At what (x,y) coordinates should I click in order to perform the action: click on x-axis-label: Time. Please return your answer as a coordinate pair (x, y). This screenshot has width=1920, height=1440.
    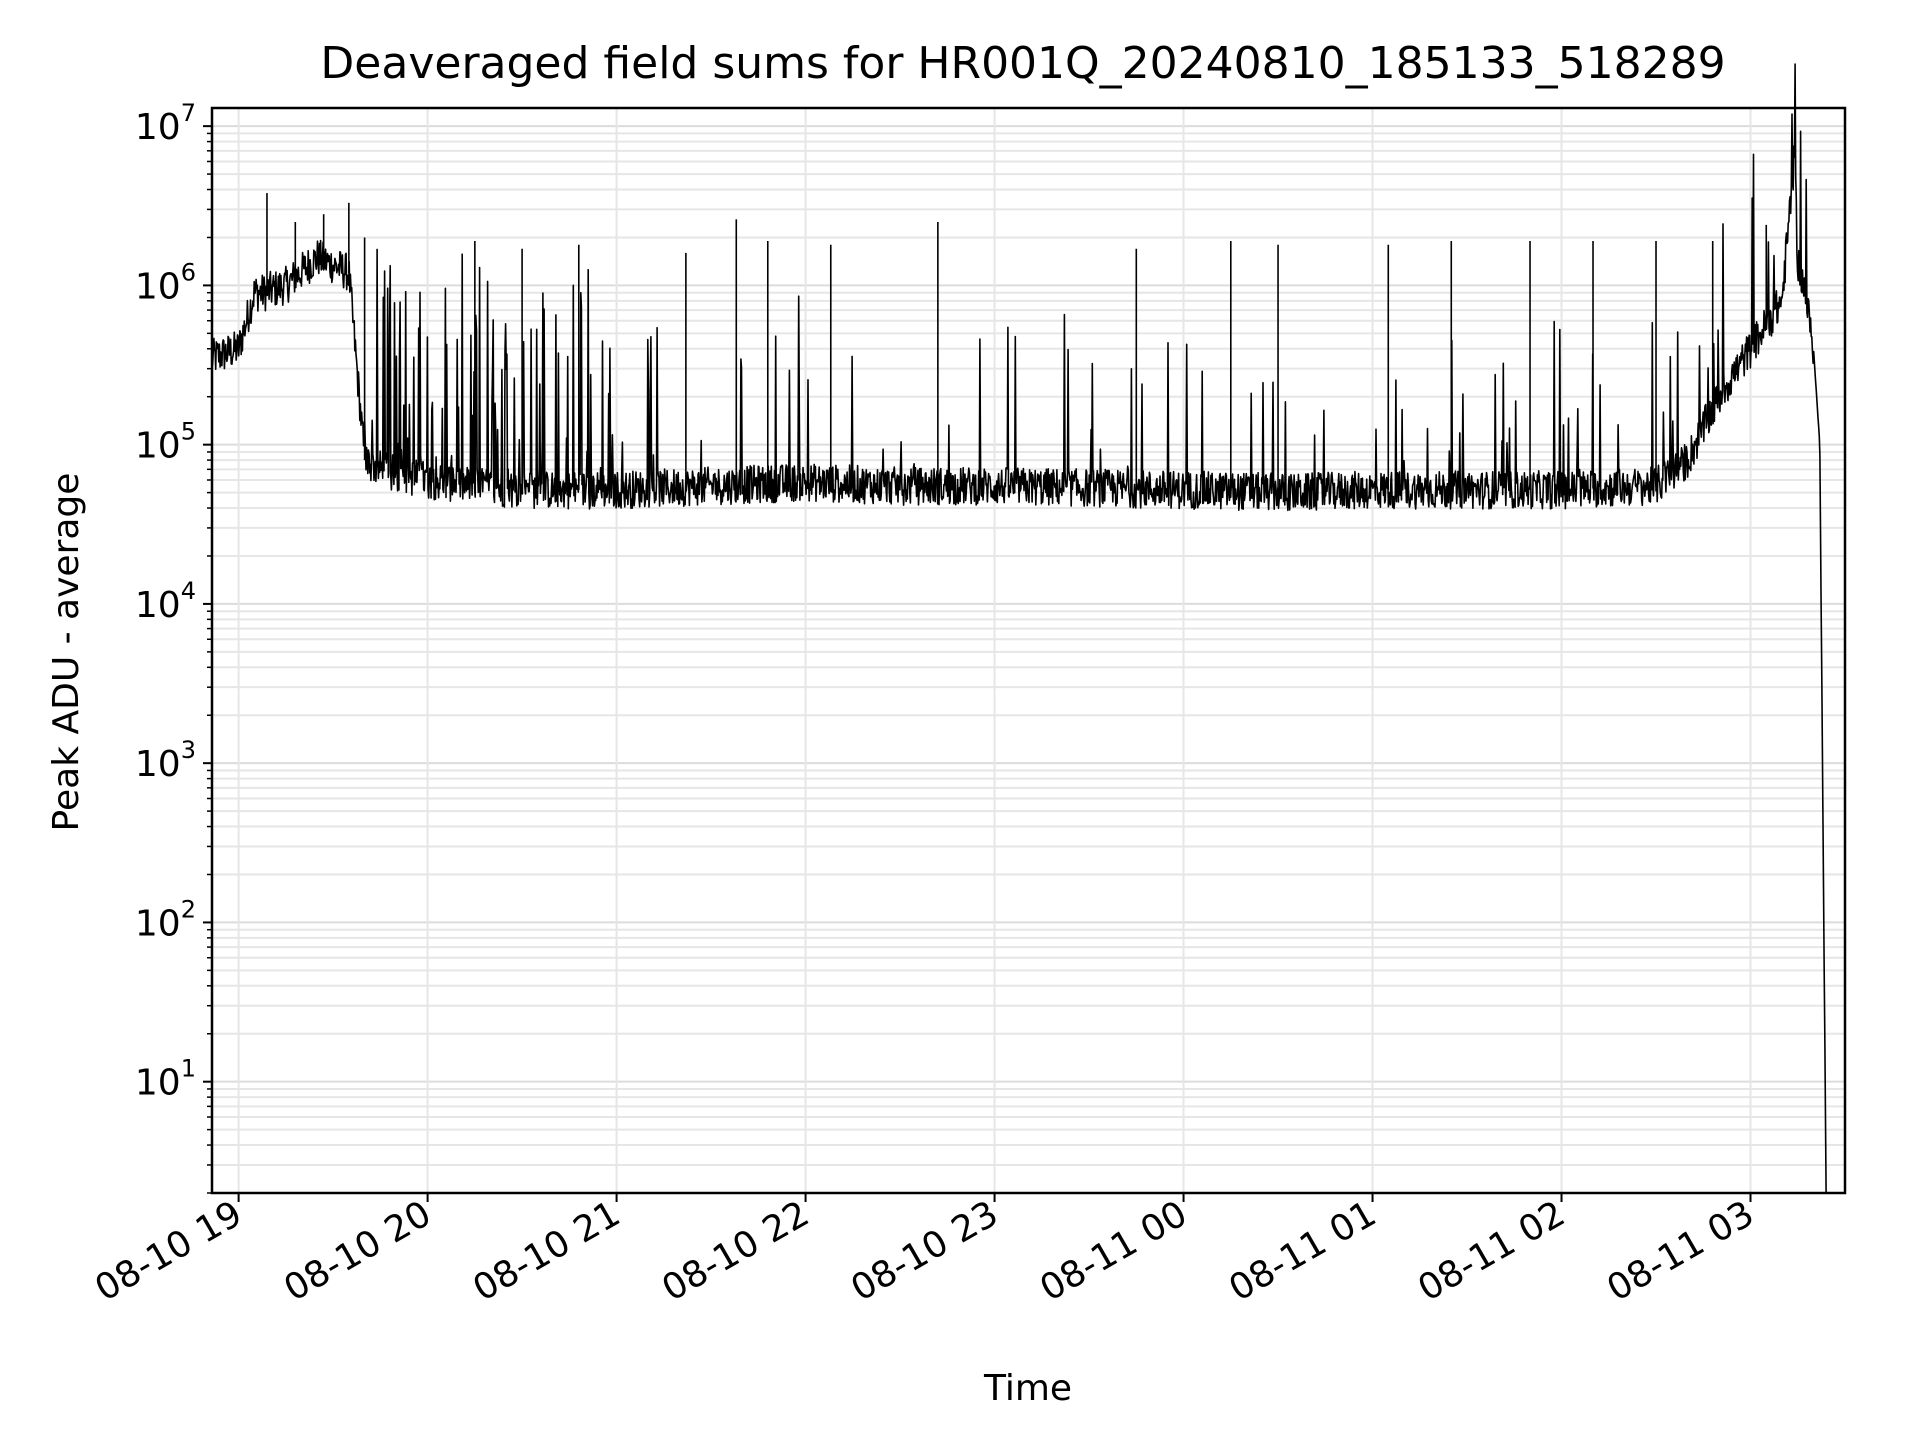
    Looking at the image, I should click on (1027, 1388).